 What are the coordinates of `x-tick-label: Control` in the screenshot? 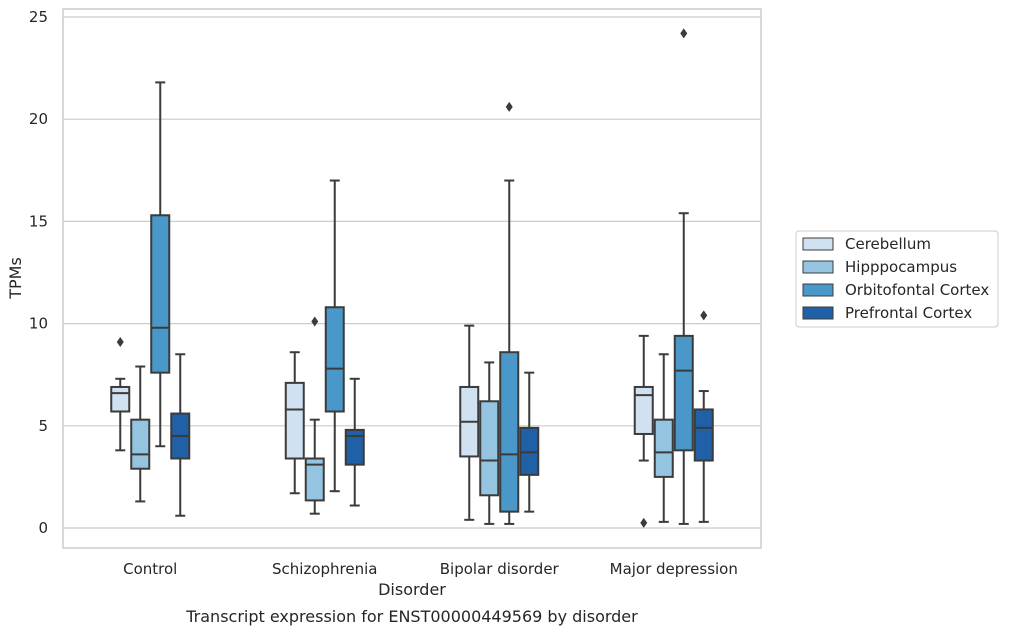 It's located at (150, 569).